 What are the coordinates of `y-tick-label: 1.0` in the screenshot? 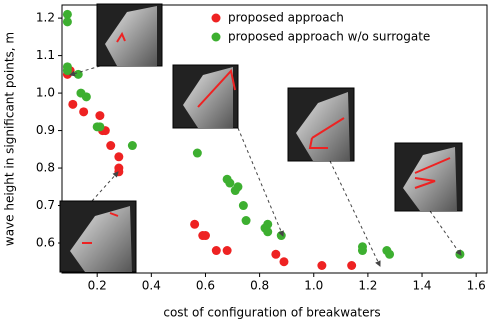 It's located at (45, 93).